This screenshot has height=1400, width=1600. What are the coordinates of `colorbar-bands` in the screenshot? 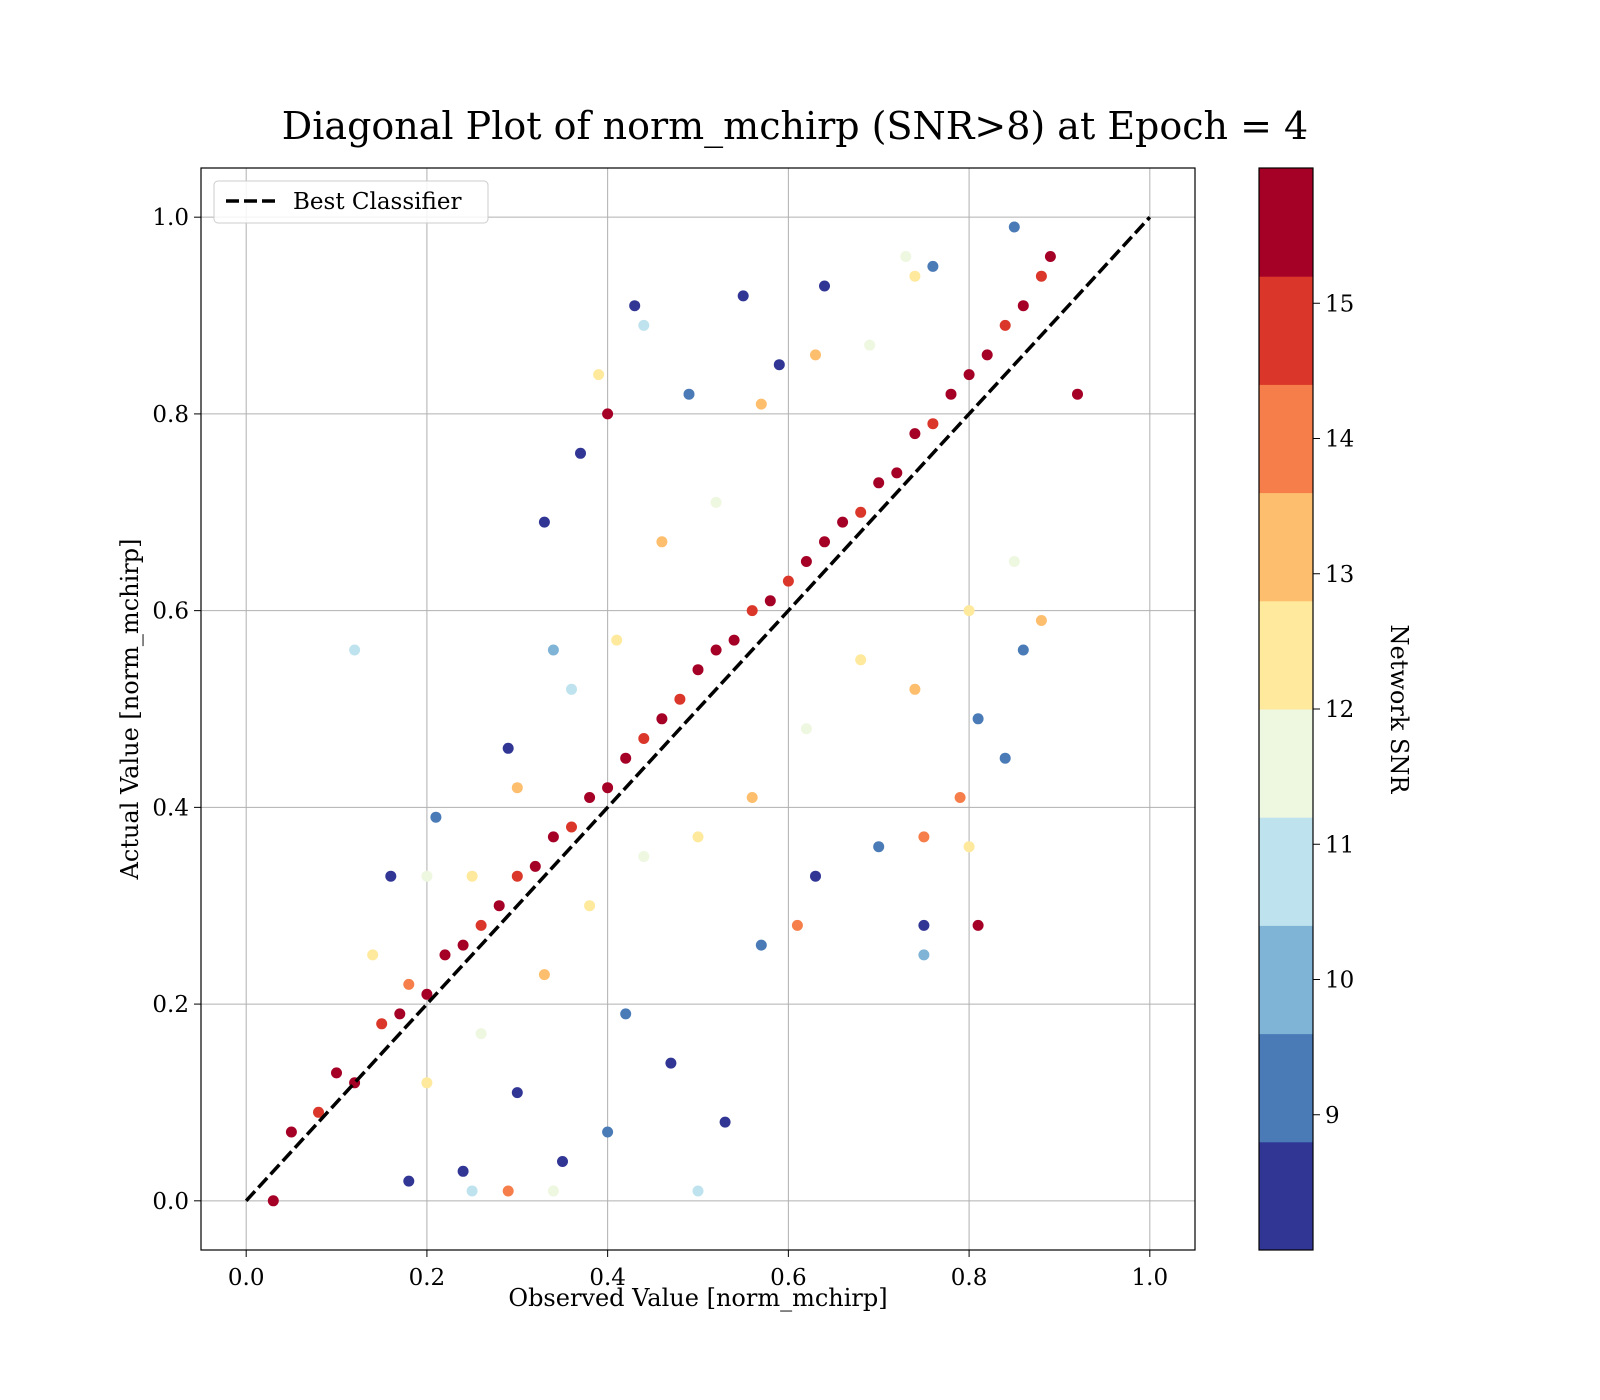 It's located at (1286, 709).